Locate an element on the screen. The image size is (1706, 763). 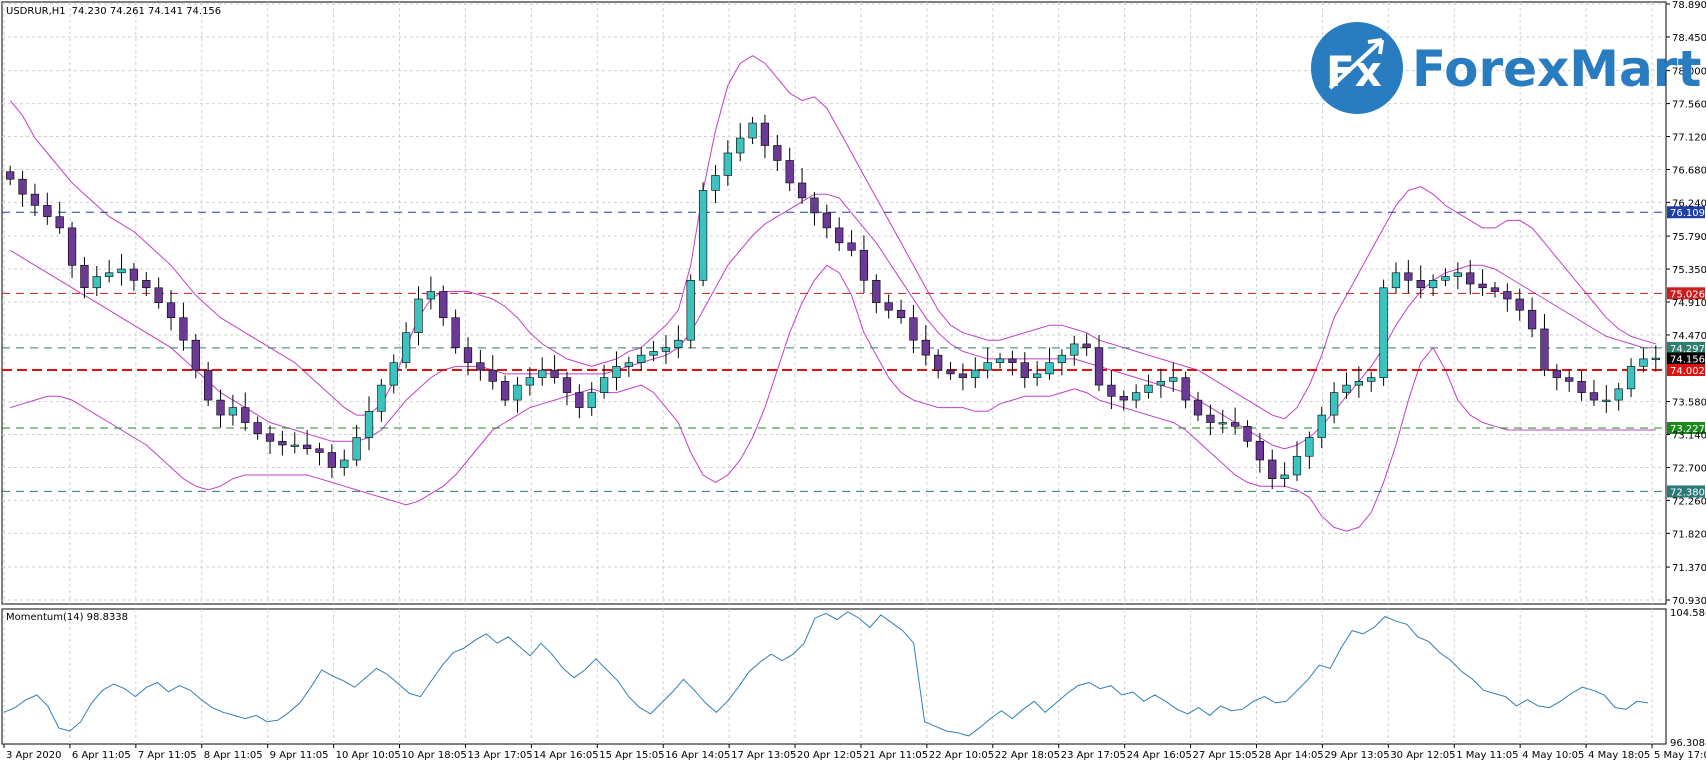
level-price-label: 72.380 is located at coordinates (1687, 492).